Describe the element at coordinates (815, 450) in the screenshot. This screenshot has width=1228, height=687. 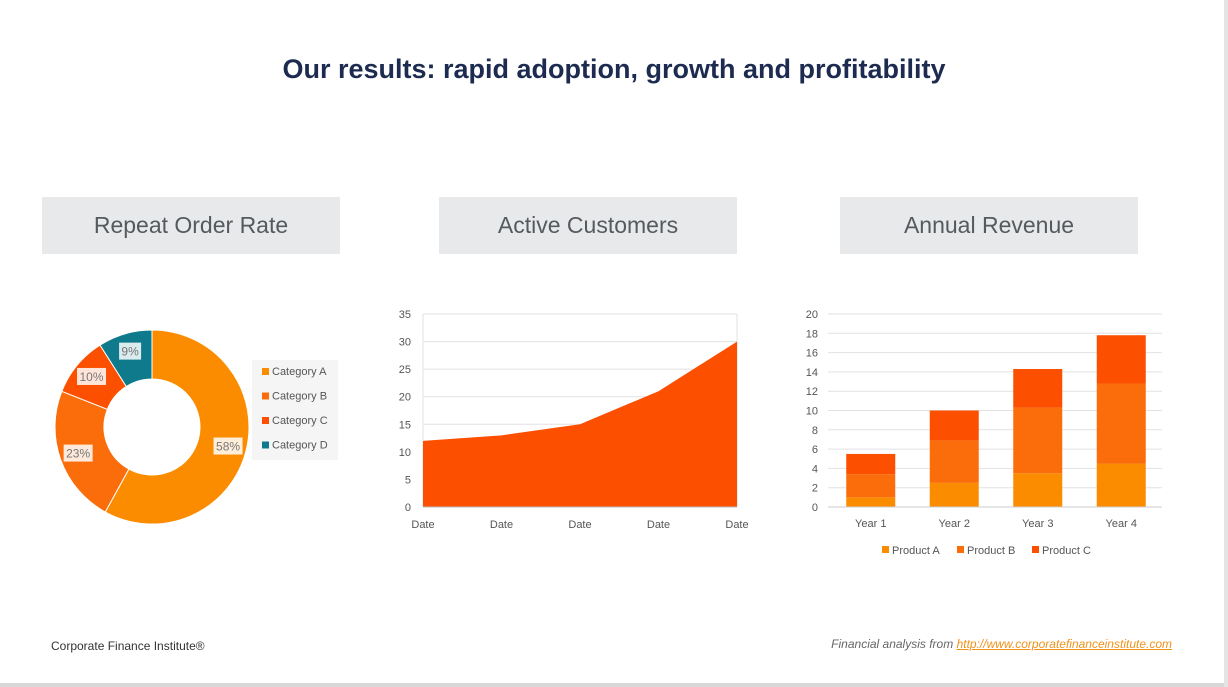
I see `bar-y-tick-3: 6` at that location.